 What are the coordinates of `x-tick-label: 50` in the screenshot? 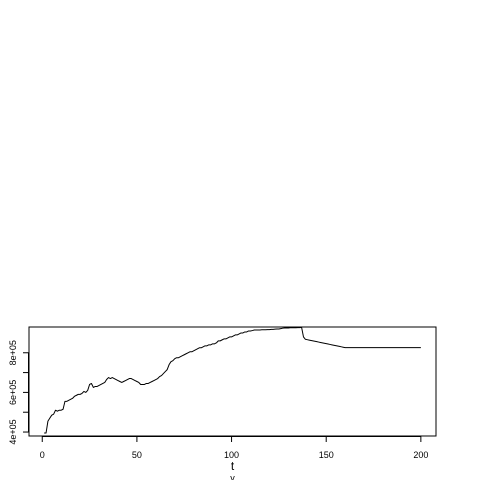 It's located at (137, 455).